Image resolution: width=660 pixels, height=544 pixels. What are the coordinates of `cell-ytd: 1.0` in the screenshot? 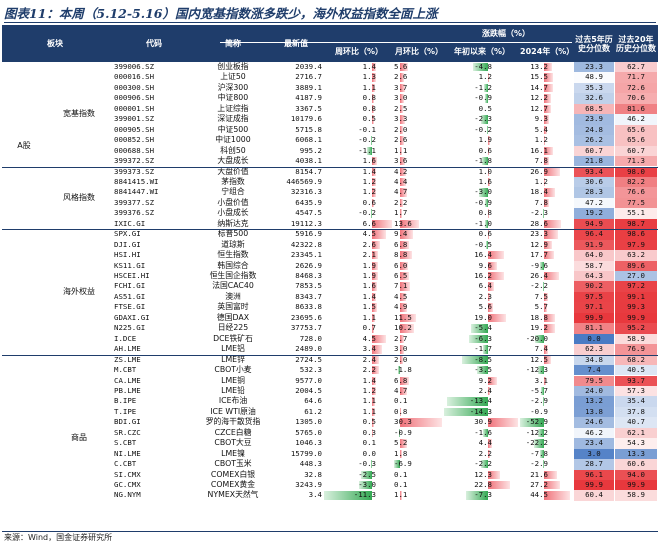 It's located at (482, 172).